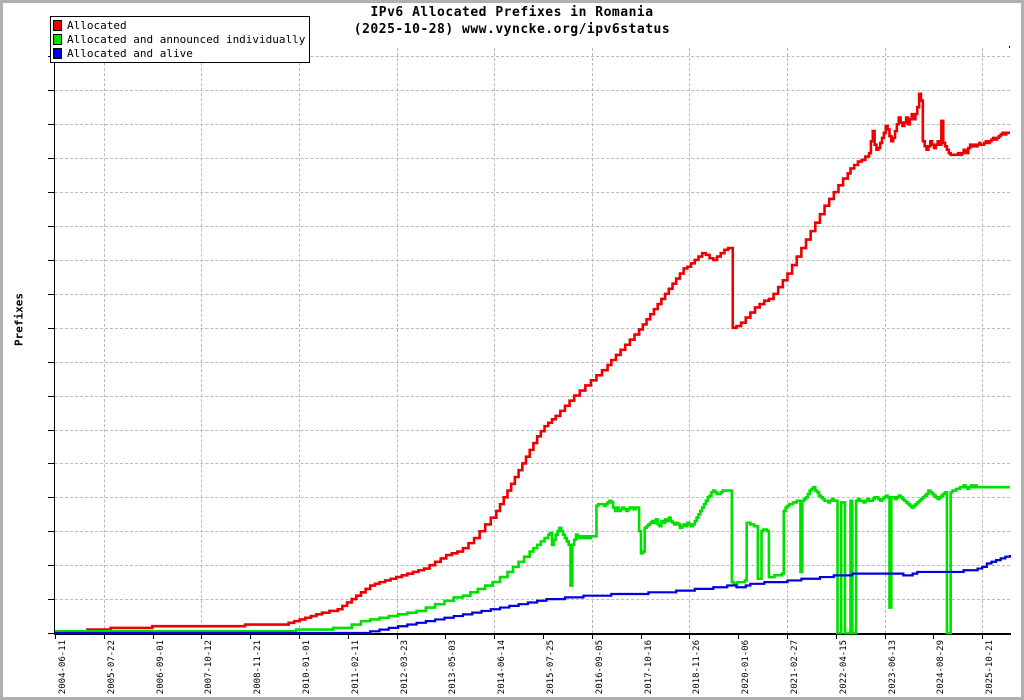 Image resolution: width=1024 pixels, height=700 pixels. What do you see at coordinates (502, 667) in the screenshot?
I see `x-tick-label: 2014-06-14` at bounding box center [502, 667].